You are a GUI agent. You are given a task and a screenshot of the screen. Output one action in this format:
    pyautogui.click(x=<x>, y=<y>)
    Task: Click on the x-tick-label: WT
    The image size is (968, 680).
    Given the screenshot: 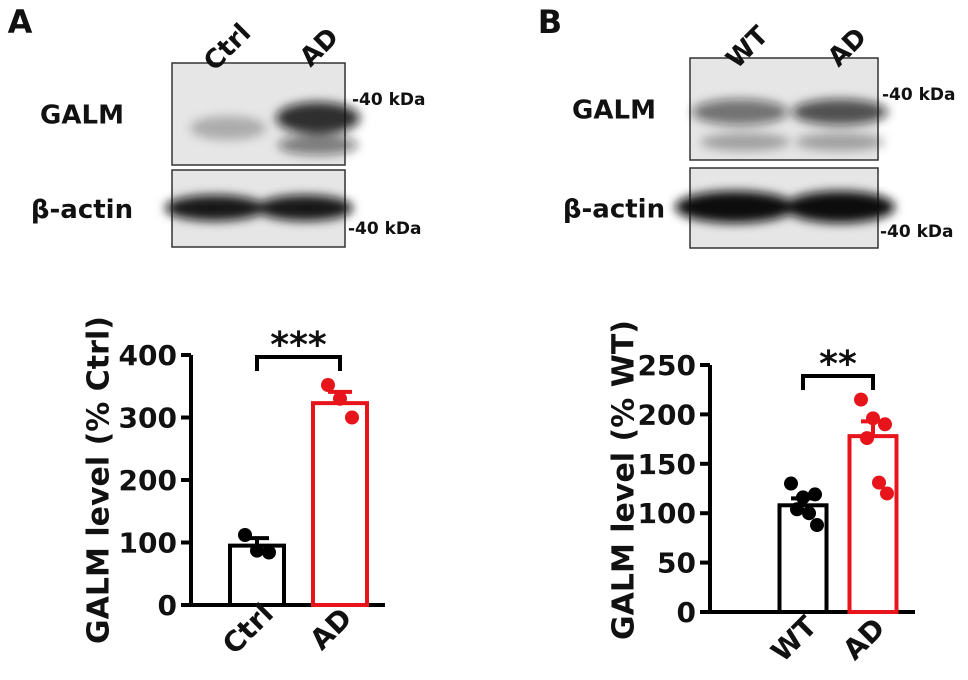 What is the action you would take?
    pyautogui.click(x=794, y=639)
    